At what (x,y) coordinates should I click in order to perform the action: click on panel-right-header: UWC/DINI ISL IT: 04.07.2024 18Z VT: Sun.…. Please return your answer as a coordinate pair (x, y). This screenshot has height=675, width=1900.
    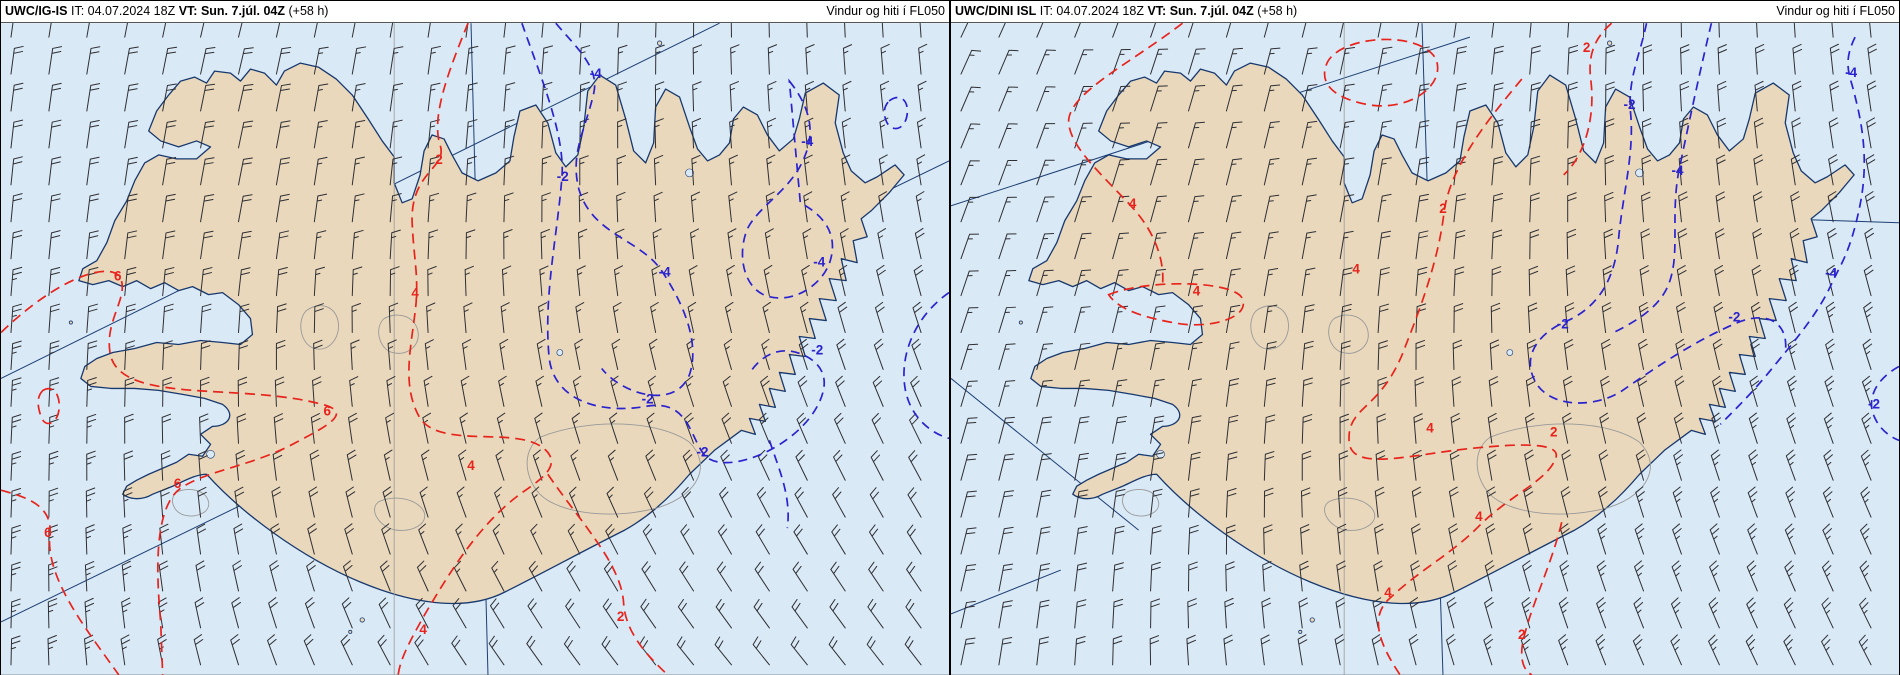
    Looking at the image, I should click on (1425, 11).